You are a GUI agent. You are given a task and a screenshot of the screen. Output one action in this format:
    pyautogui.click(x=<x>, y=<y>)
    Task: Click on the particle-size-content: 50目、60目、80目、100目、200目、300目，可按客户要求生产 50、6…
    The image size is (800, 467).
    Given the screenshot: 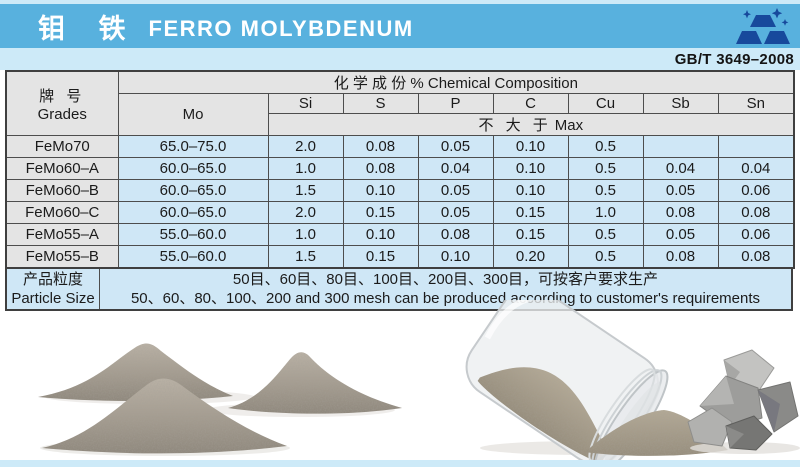 What is the action you would take?
    pyautogui.click(x=445, y=289)
    